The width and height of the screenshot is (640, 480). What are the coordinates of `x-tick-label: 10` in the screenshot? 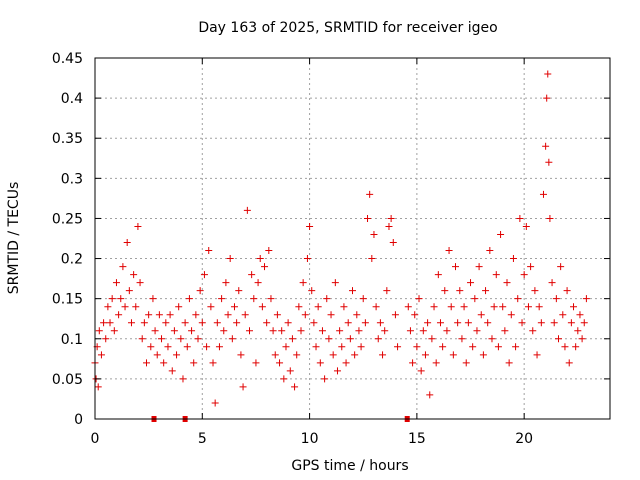 It's located at (310, 439).